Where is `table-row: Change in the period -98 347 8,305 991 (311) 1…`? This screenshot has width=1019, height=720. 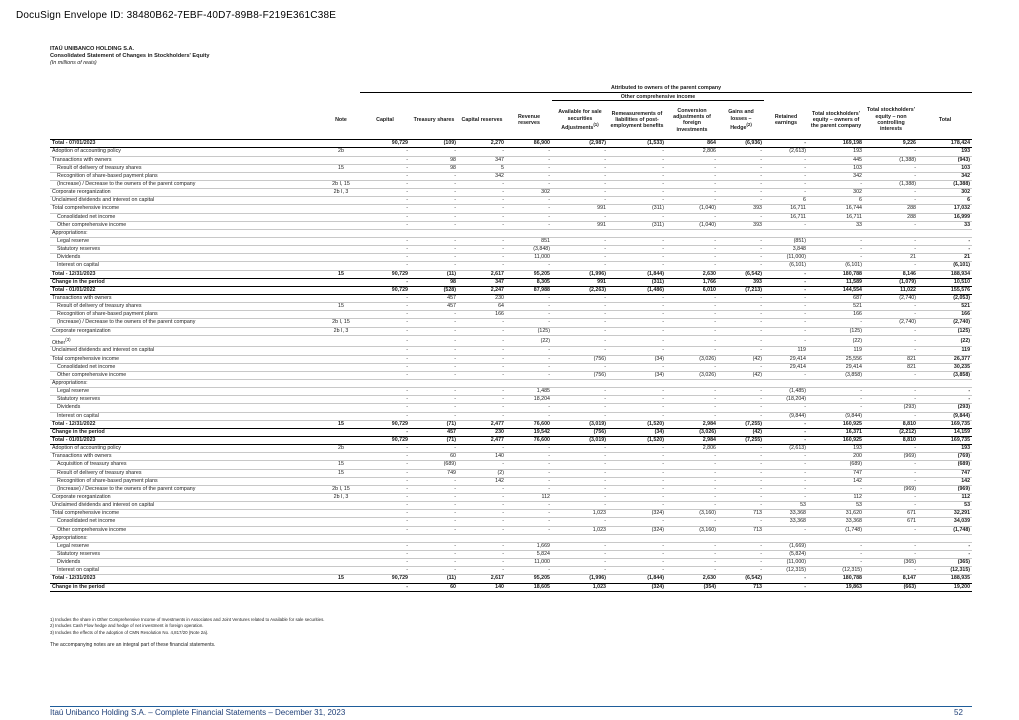 table-row: Change in the period -98 347 8,305 991 (311) 1… is located at coordinates (511, 282).